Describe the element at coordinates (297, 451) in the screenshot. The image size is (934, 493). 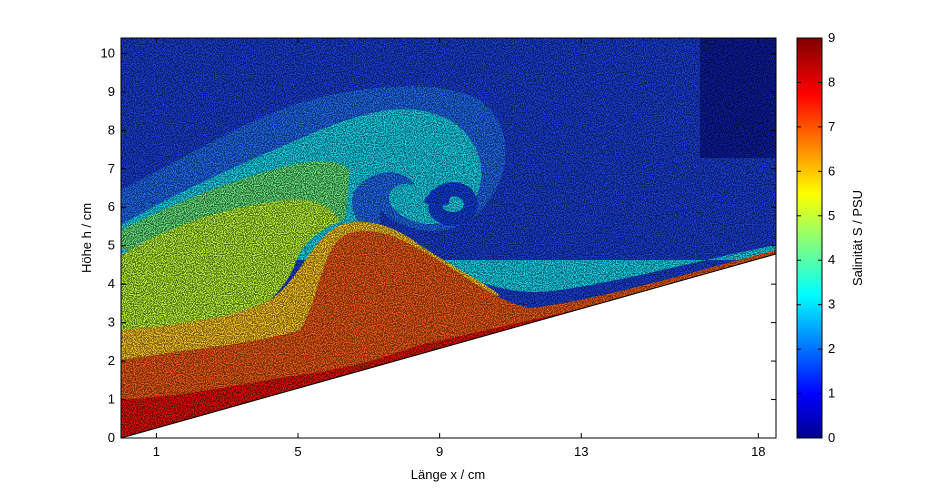
I see `x-tick-label: 5` at that location.